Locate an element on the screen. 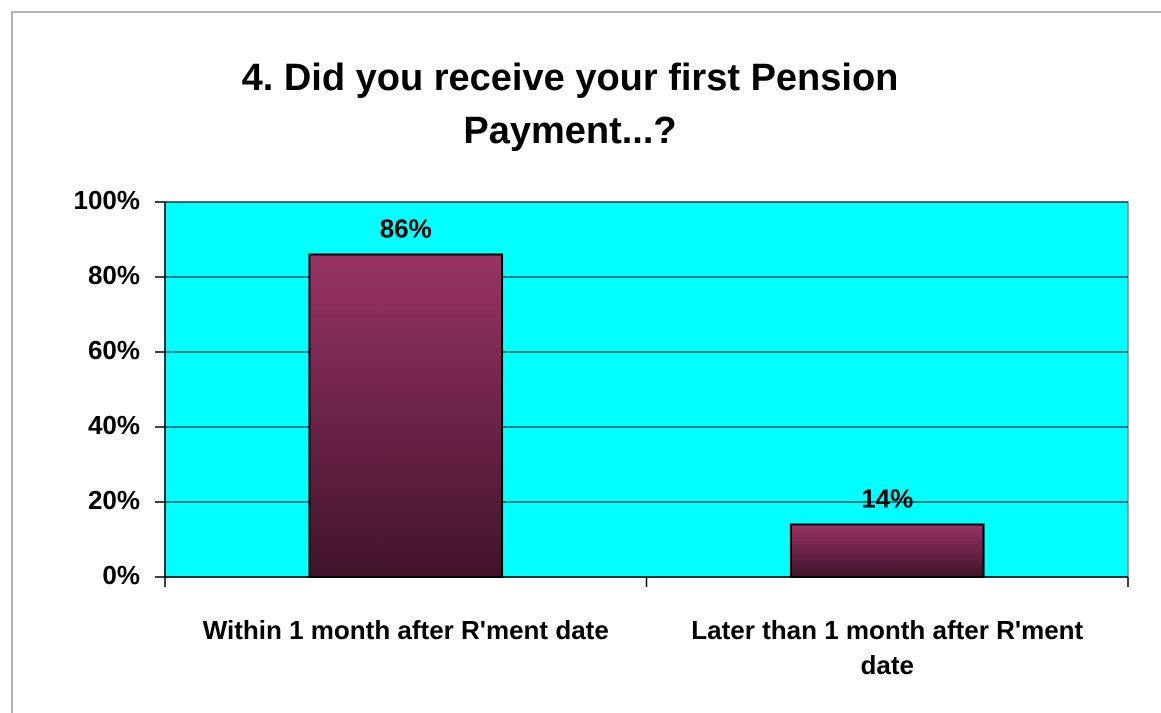 This screenshot has height=713, width=1161. y-tick-label: 20% is located at coordinates (114, 500).